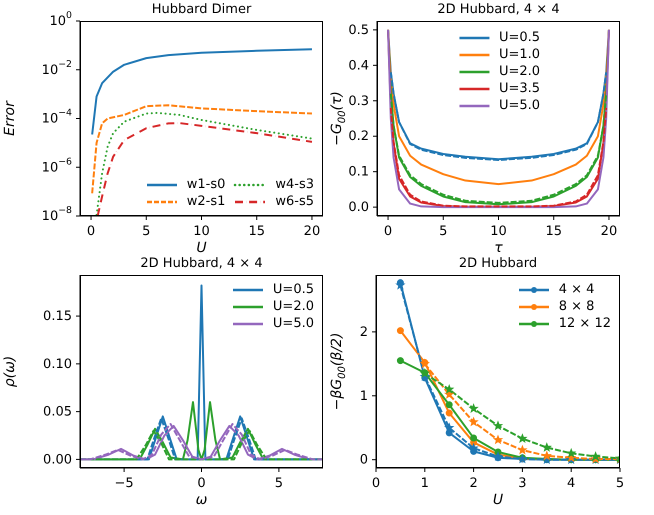 The image size is (654, 515). Describe the element at coordinates (519, 54) in the screenshot. I see `legend-label: U=1.0` at that location.